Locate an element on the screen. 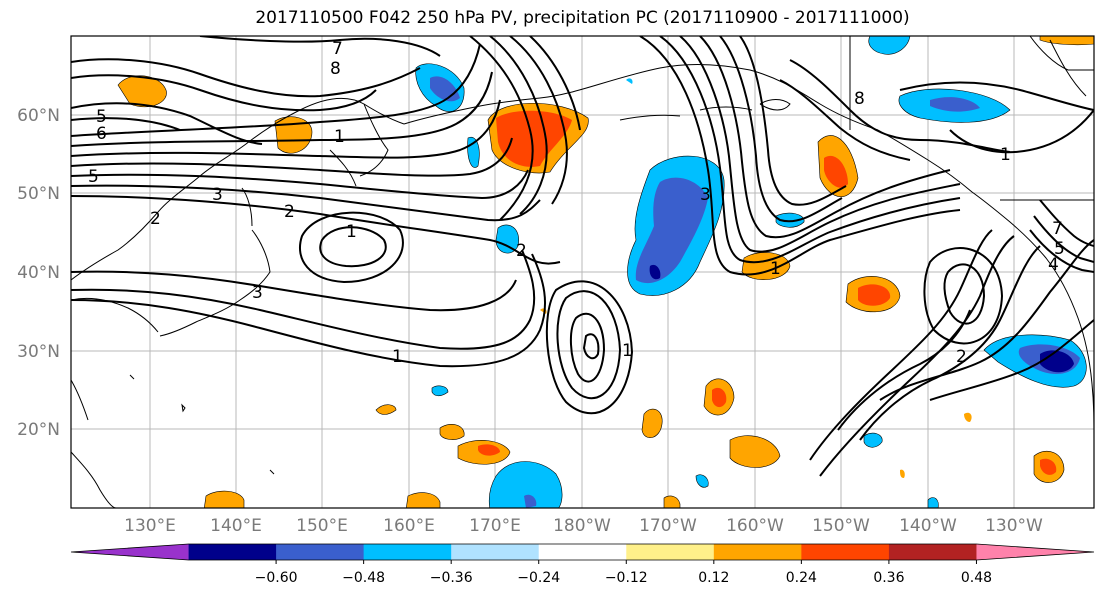 The width and height of the screenshot is (1105, 601). colorbar-extend-min is located at coordinates (130, 552).